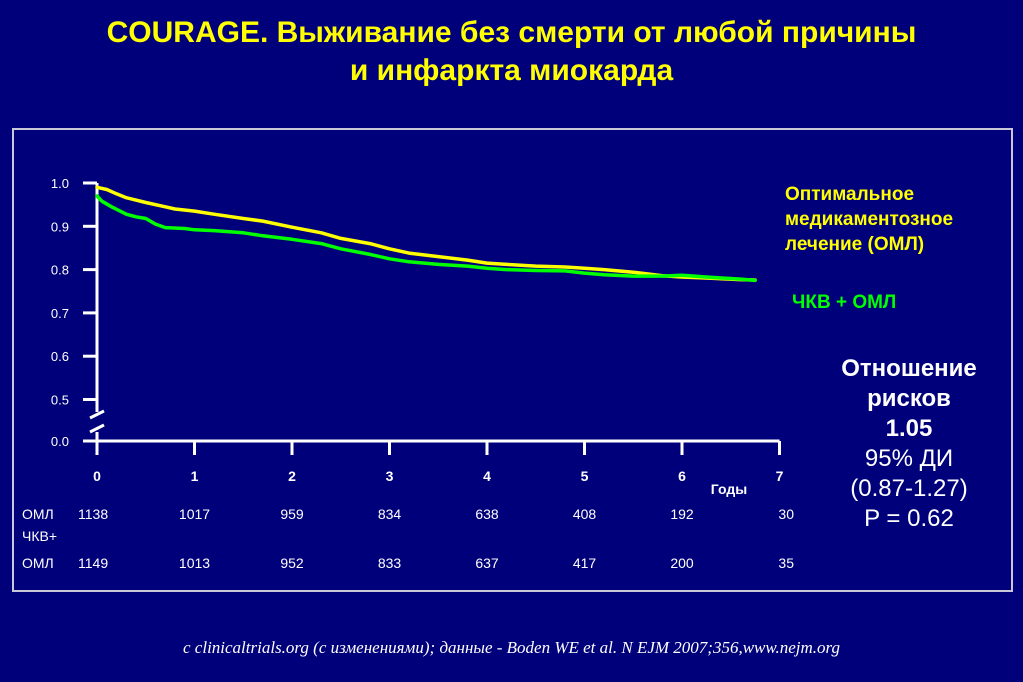 The image size is (1023, 682). Describe the element at coordinates (844, 302) in the screenshot. I see `legend-pci: ЧКВ + ОМЛ` at that location.